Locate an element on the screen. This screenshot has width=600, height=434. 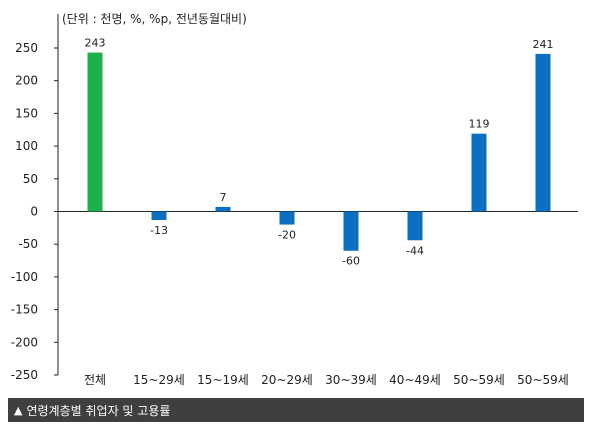
y-tick-label: -200 is located at coordinates (24, 342).